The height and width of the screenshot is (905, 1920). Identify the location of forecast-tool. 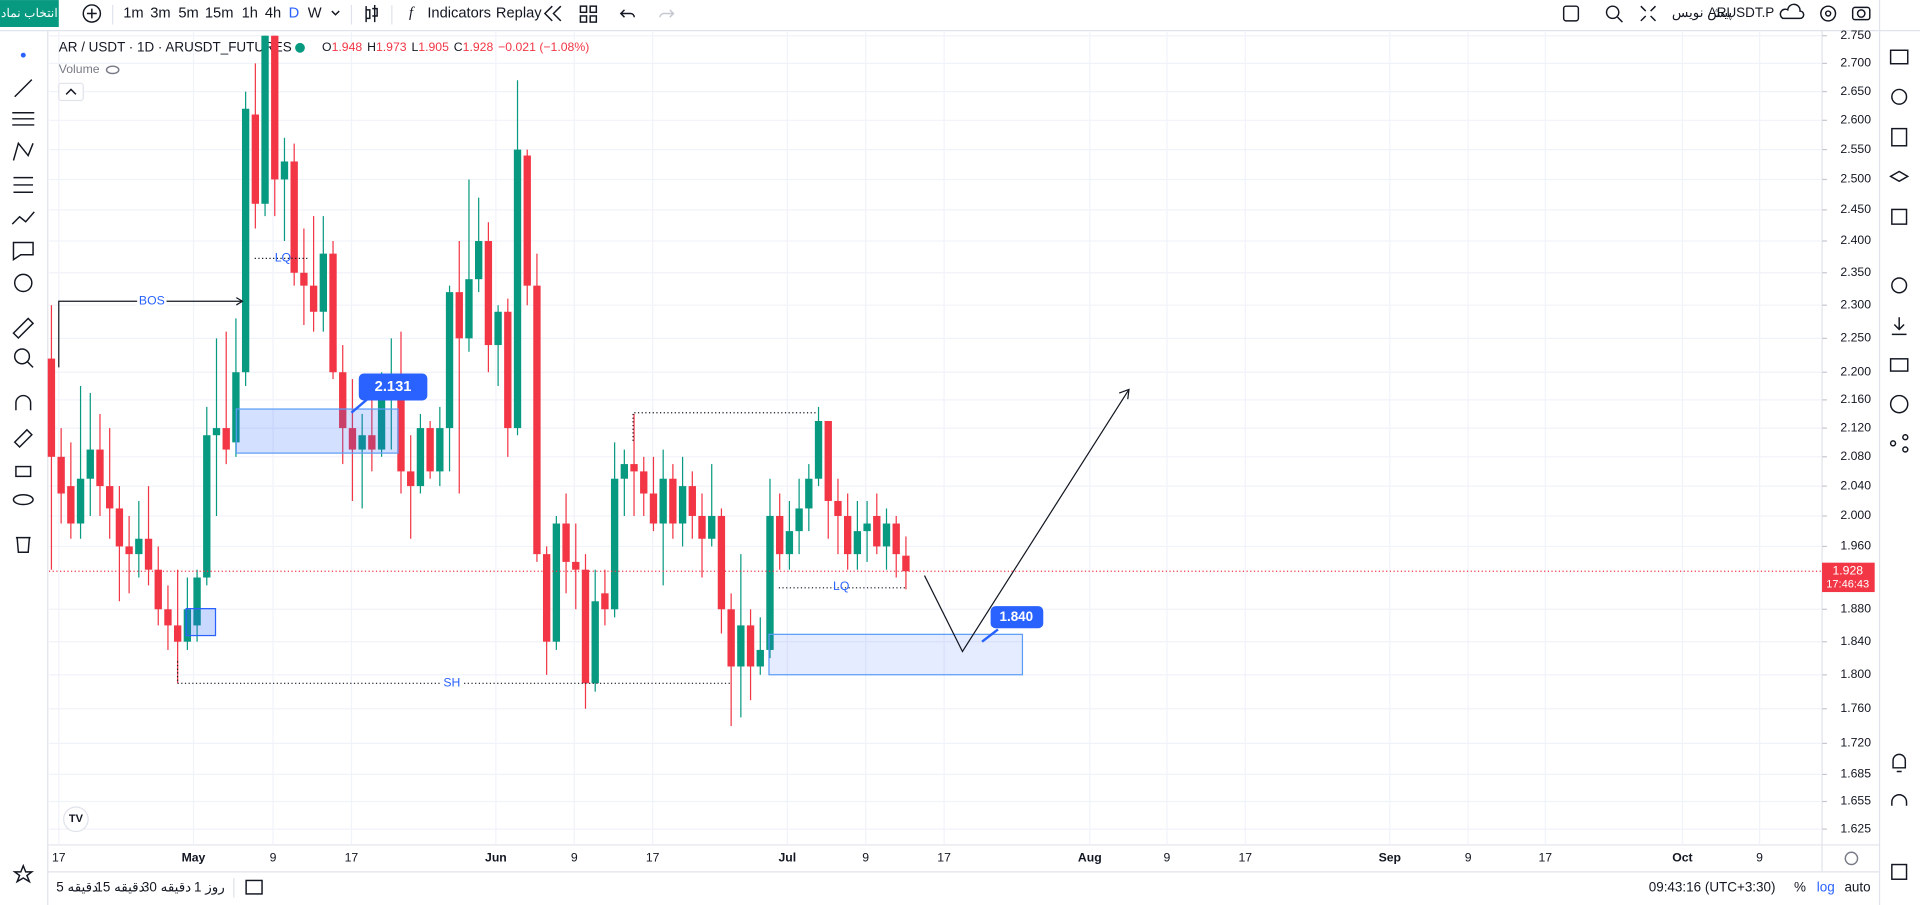
(23, 218).